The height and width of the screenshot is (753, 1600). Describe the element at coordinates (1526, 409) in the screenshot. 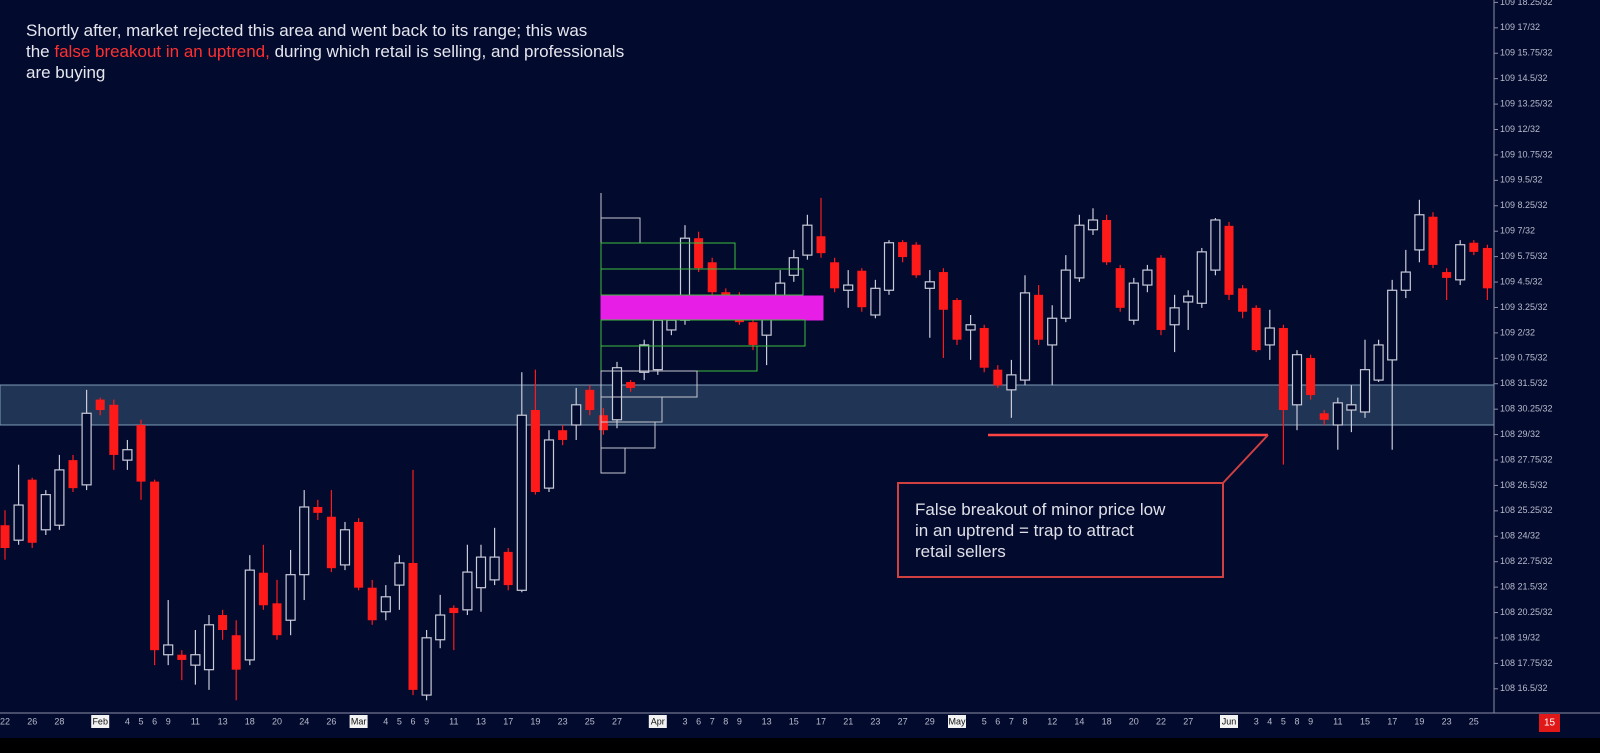

I see `y-tick-label: 108 30.25/32` at that location.